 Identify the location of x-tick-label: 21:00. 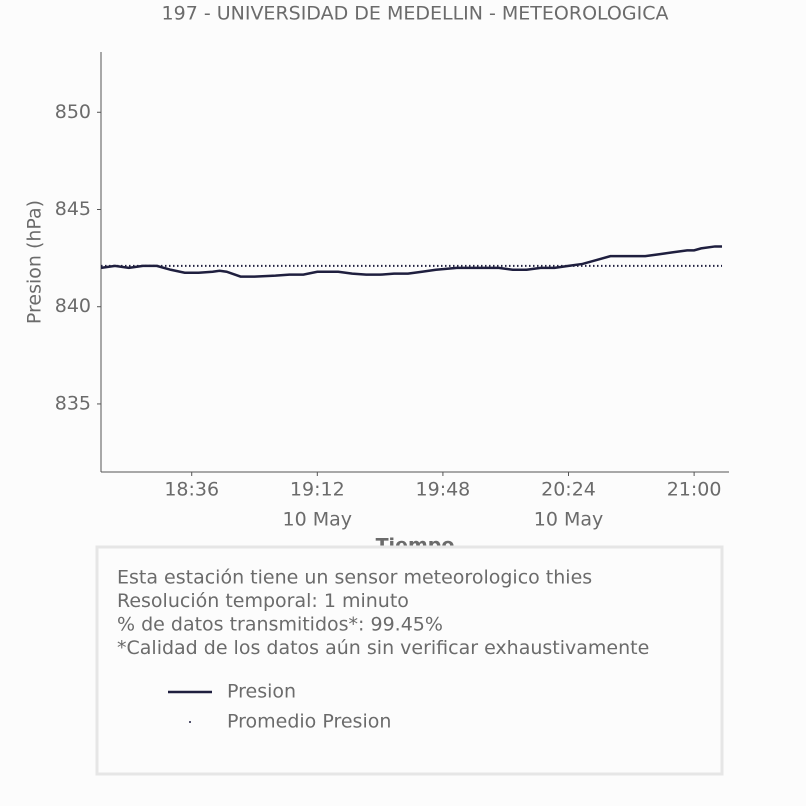
(694, 490).